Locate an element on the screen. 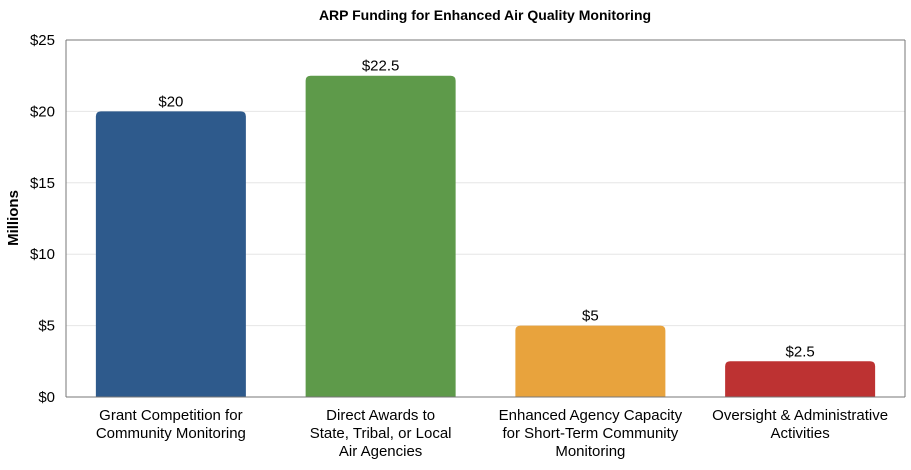 This screenshot has height=470, width=911. y-tick-label: $0 is located at coordinates (46, 397).